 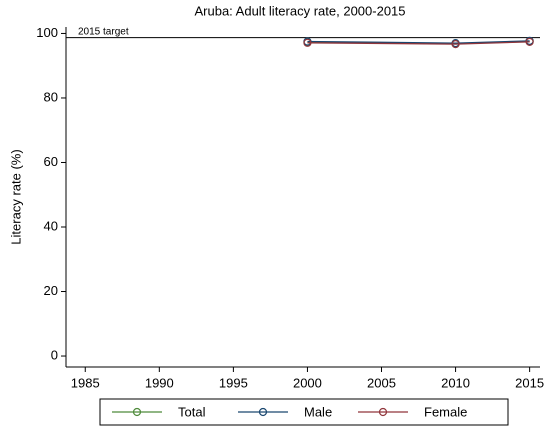 What do you see at coordinates (307, 382) in the screenshot?
I see `x-tick-label: 2000` at bounding box center [307, 382].